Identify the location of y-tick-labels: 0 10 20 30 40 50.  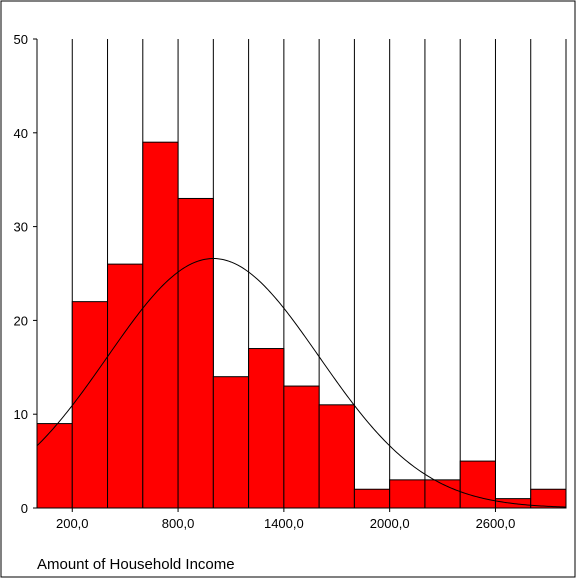
(25, 274).